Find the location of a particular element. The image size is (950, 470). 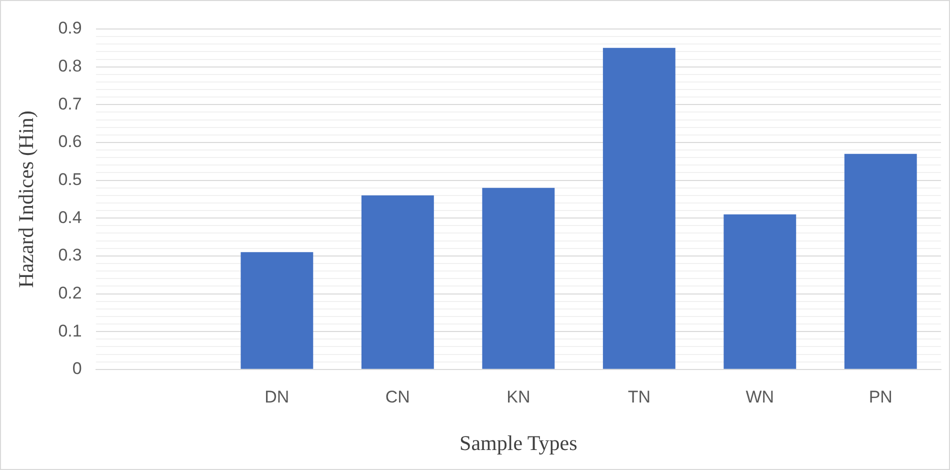

y-tick-label: 0.4 is located at coordinates (70, 217).